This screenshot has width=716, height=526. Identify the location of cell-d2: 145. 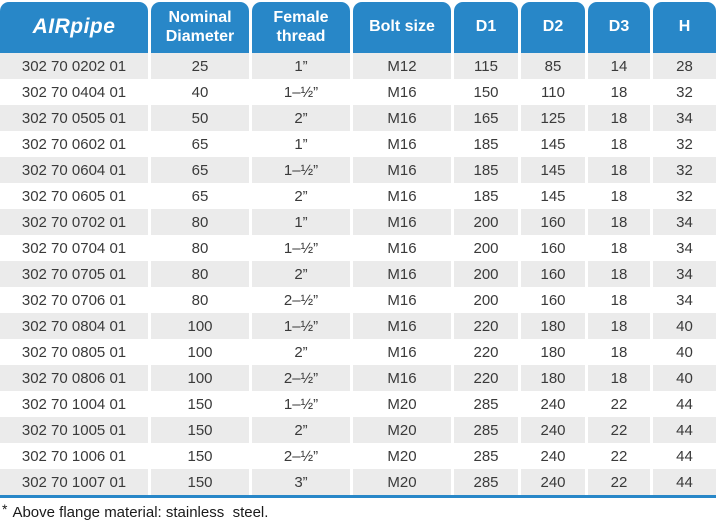
(553, 170).